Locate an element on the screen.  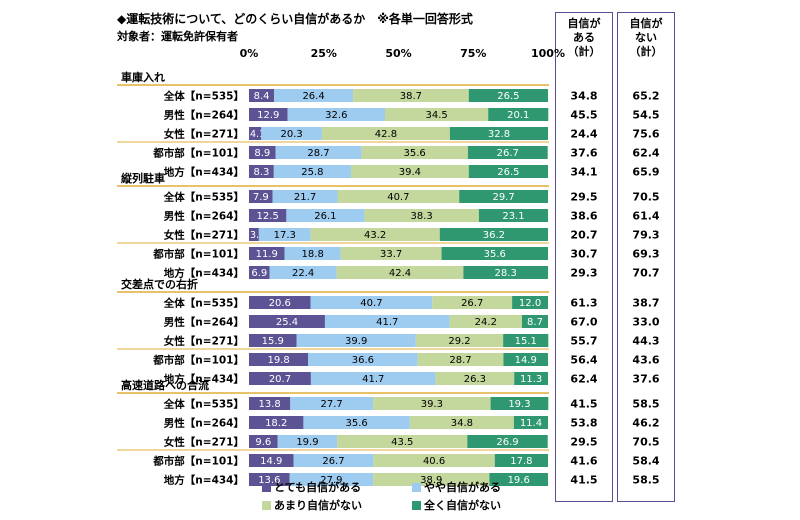
data-label: 27.9 is located at coordinates (331, 480).